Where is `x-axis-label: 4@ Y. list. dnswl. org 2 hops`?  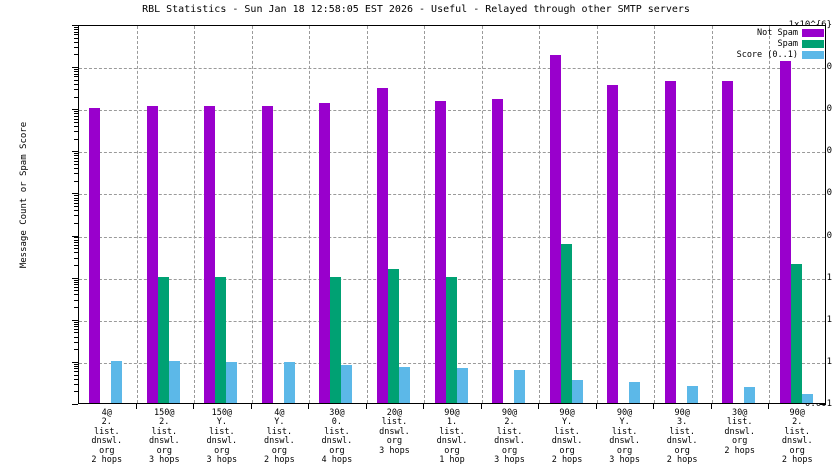
x-axis-label: 4@ Y. list. dnswl. org 2 hops is located at coordinates (280, 437).